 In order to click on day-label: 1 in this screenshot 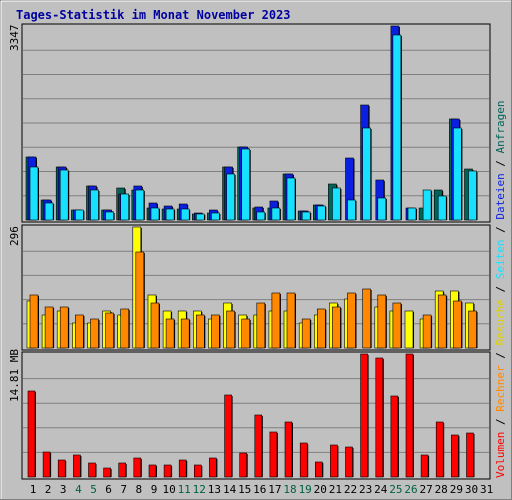, I will do `click(33, 489)`.